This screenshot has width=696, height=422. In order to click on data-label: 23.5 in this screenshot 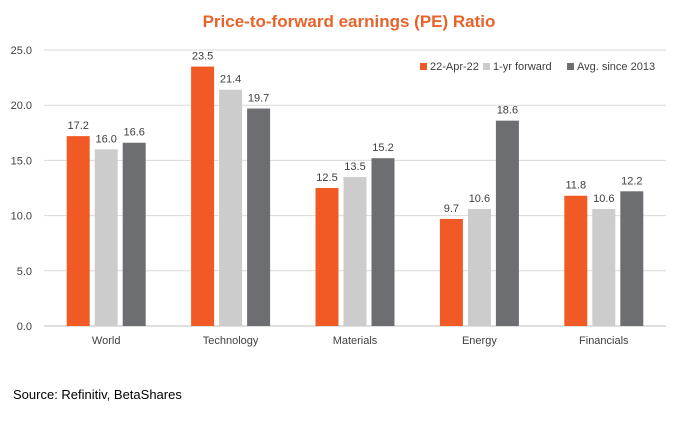, I will do `click(202, 57)`.